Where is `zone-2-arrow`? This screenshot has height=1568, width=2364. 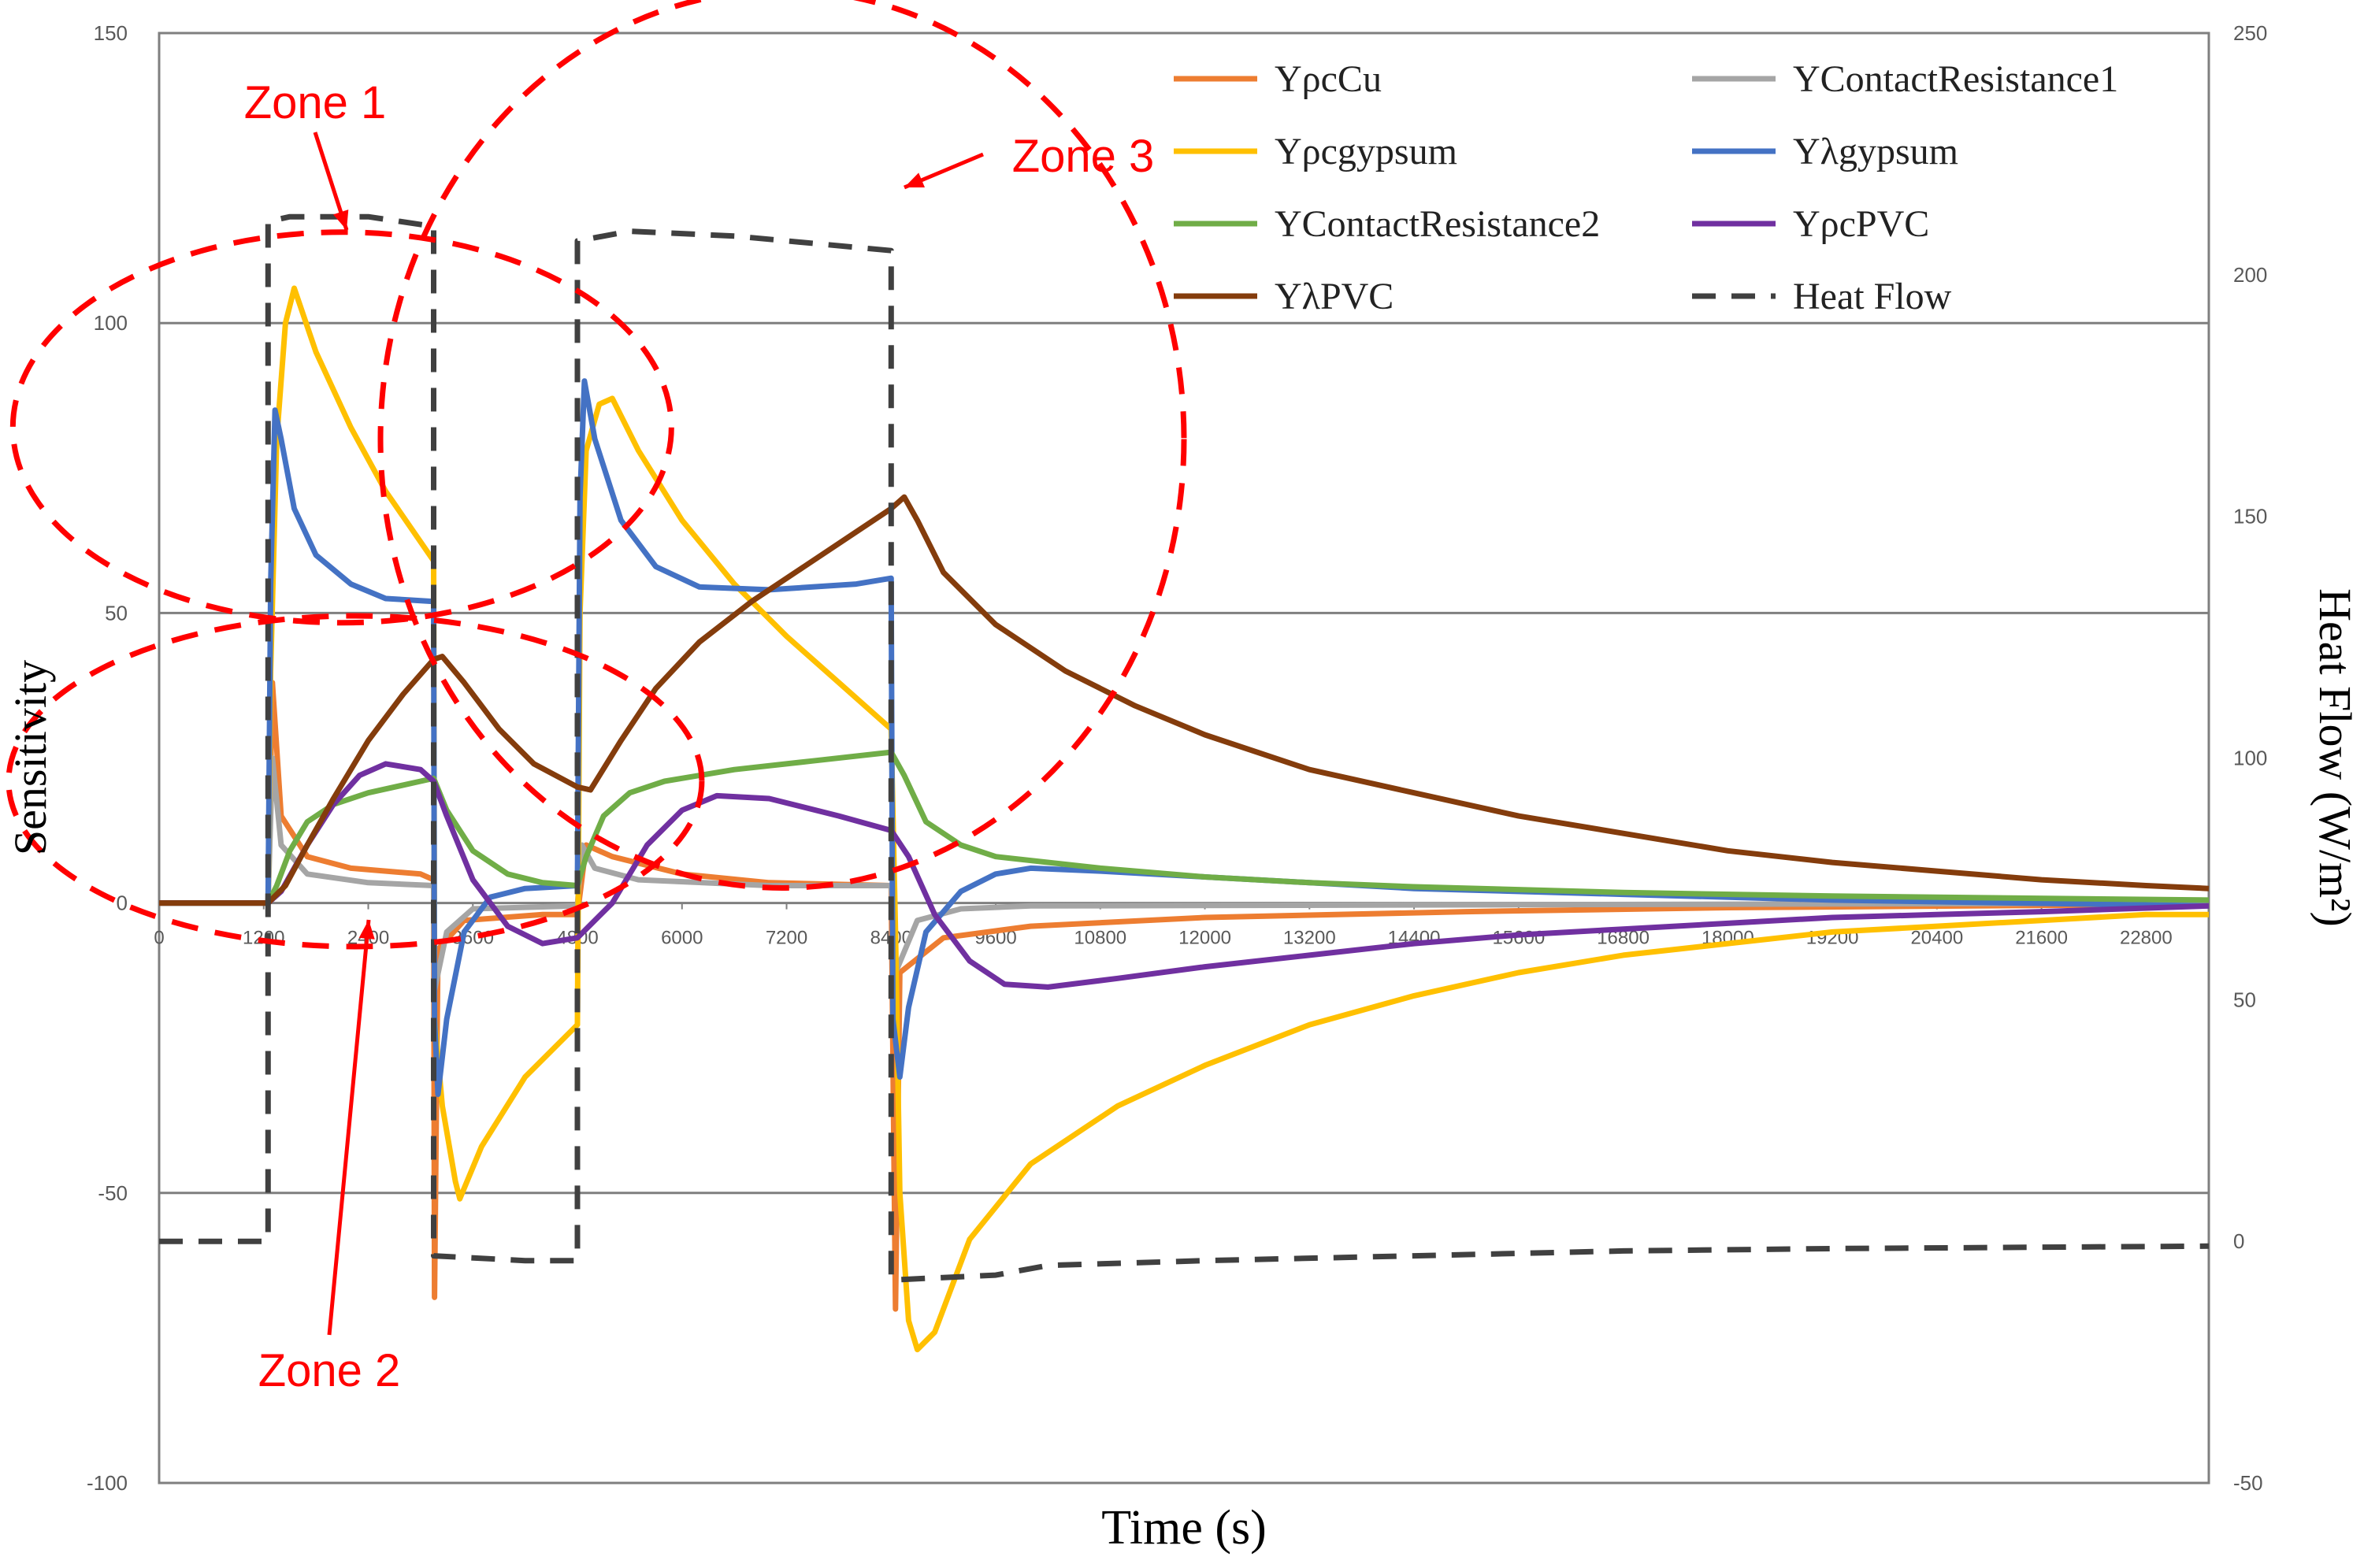 zone-2-arrow is located at coordinates (349, 1127).